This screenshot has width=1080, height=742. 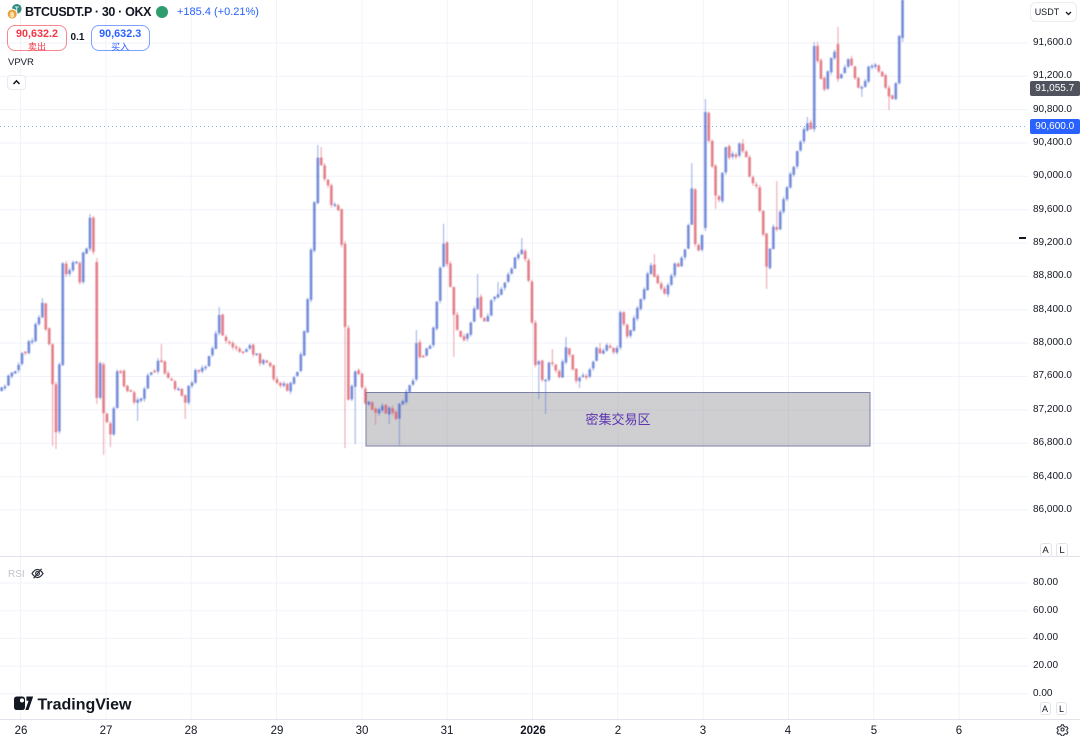 I want to click on svg-text: T, so click(x=17, y=10).